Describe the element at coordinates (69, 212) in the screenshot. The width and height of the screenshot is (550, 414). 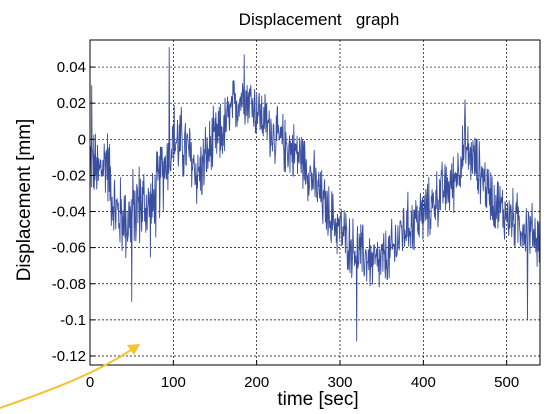
I see `y-tick-label: -0.04` at that location.